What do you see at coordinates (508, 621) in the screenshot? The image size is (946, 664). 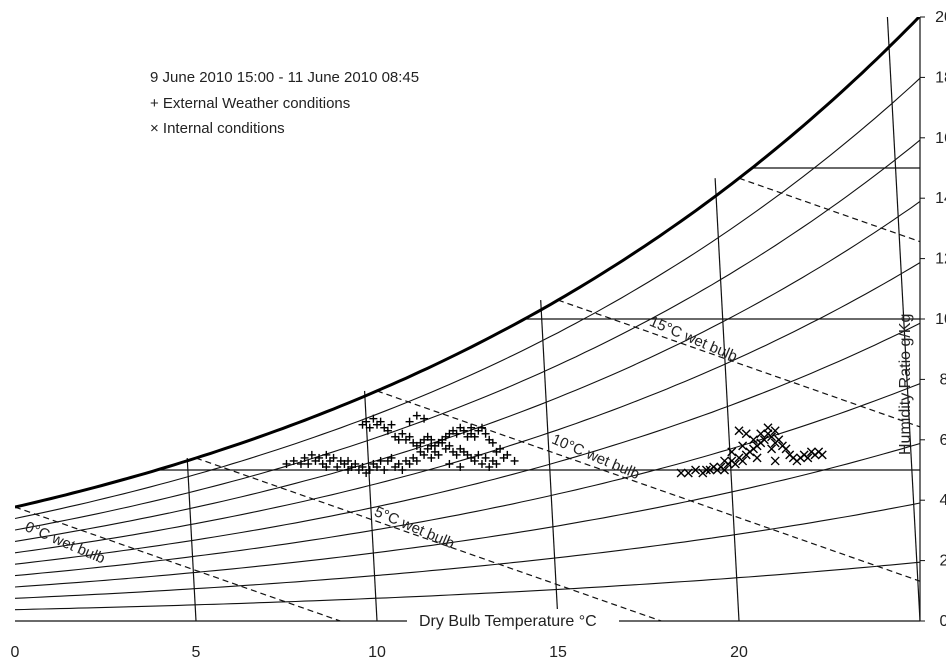 I see `x-axis-label: Dry Bulb Temperature °C` at bounding box center [508, 621].